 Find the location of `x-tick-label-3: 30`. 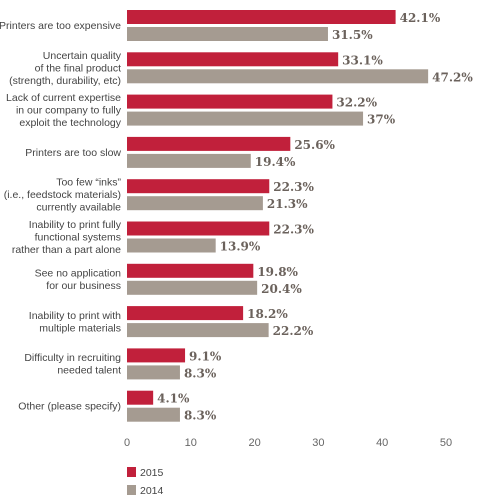

x-tick-label-3: 30 is located at coordinates (318, 443).